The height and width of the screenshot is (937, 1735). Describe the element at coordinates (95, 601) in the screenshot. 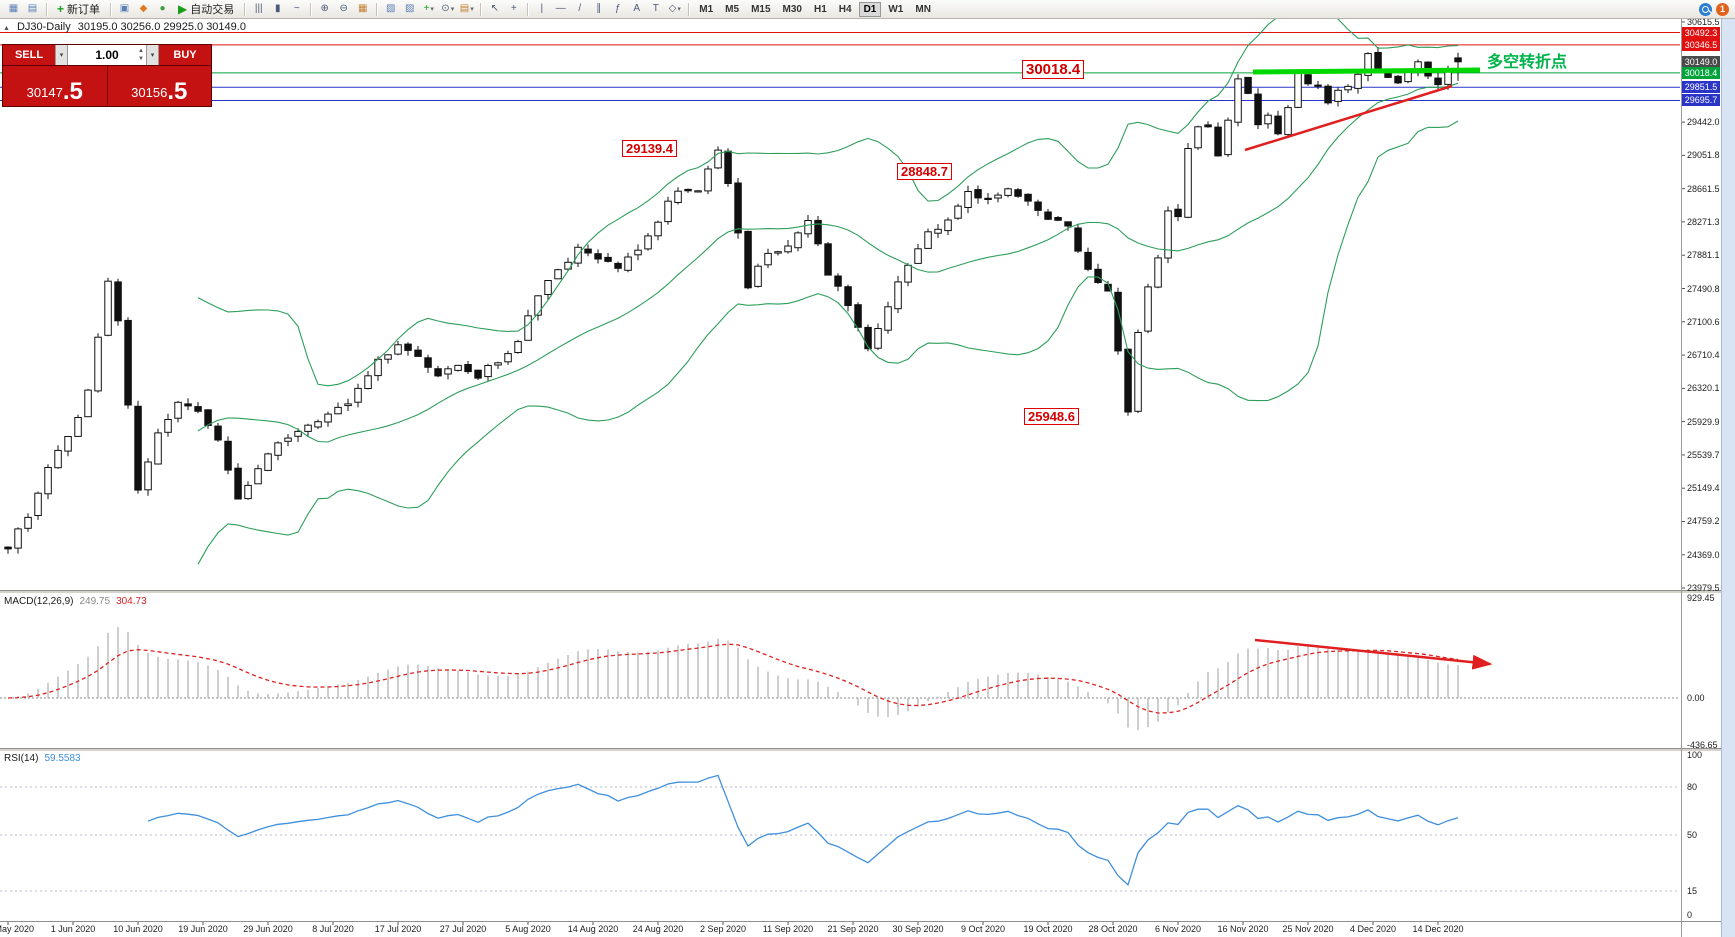

I see `macd-main-value: 249.75` at that location.